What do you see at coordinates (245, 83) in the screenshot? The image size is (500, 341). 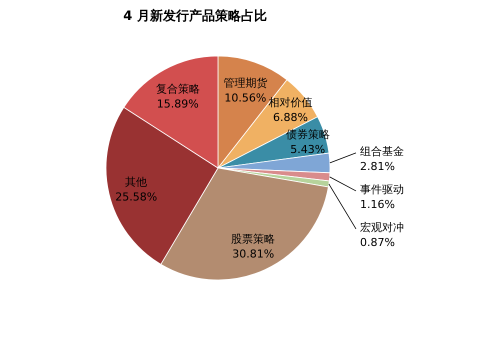 I see `slice-label: 管理期货` at bounding box center [245, 83].